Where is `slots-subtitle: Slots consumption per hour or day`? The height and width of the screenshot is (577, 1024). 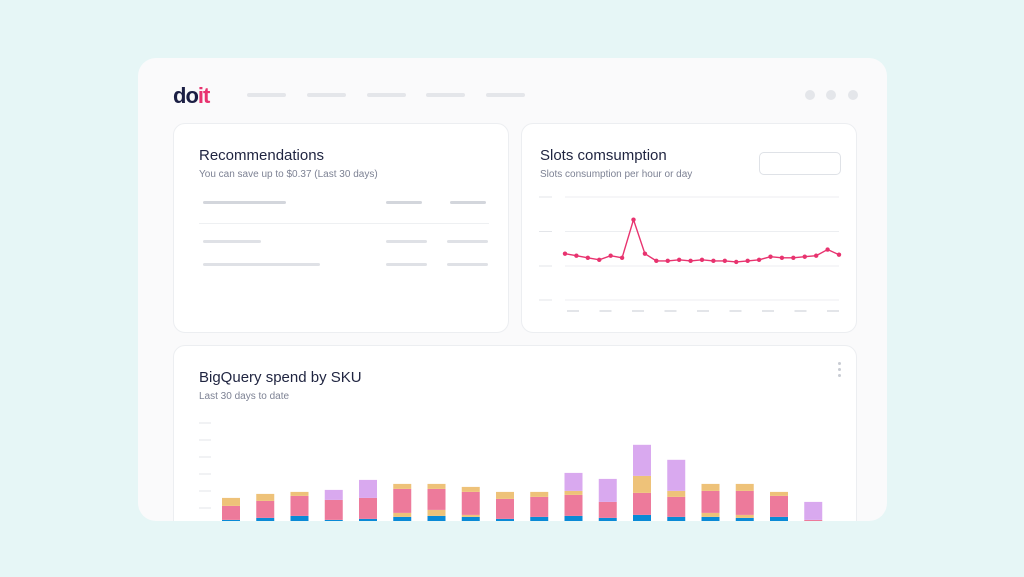 slots-subtitle: Slots consumption per hour or day is located at coordinates (616, 174).